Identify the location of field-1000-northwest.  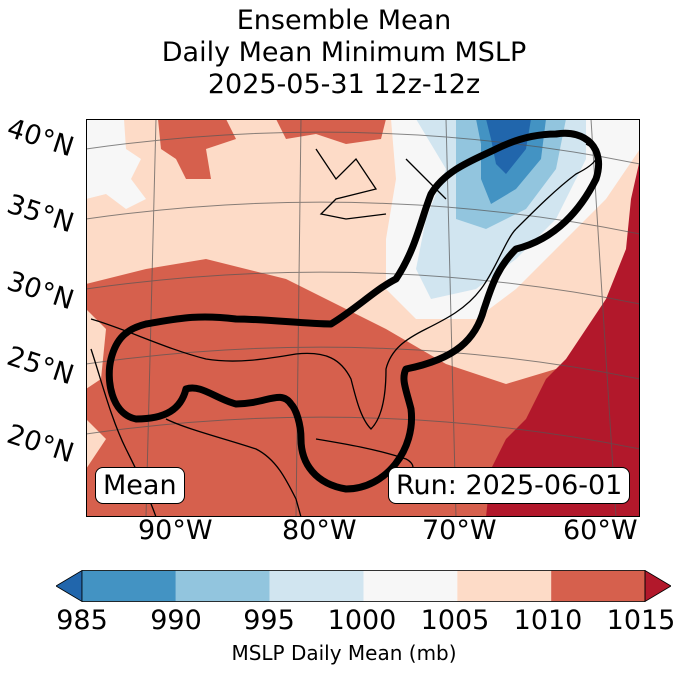
(116, 164).